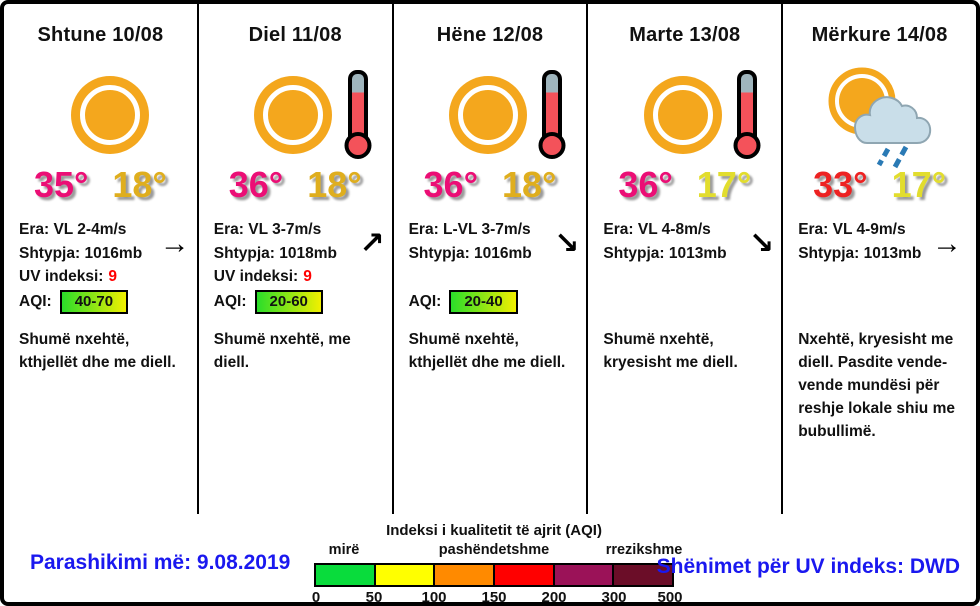 This screenshot has height=606, width=980. Describe the element at coordinates (174, 243) in the screenshot. I see `pressure-trend-right-arrow-icon: →` at that location.